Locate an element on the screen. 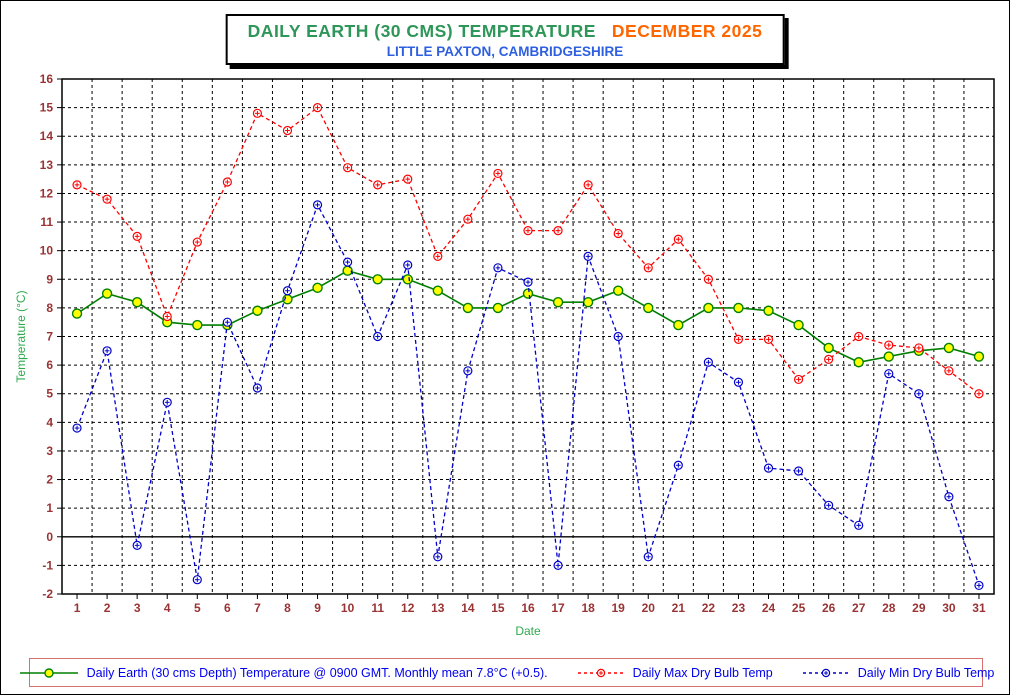  svg-text: 0 is located at coordinates (49, 537).